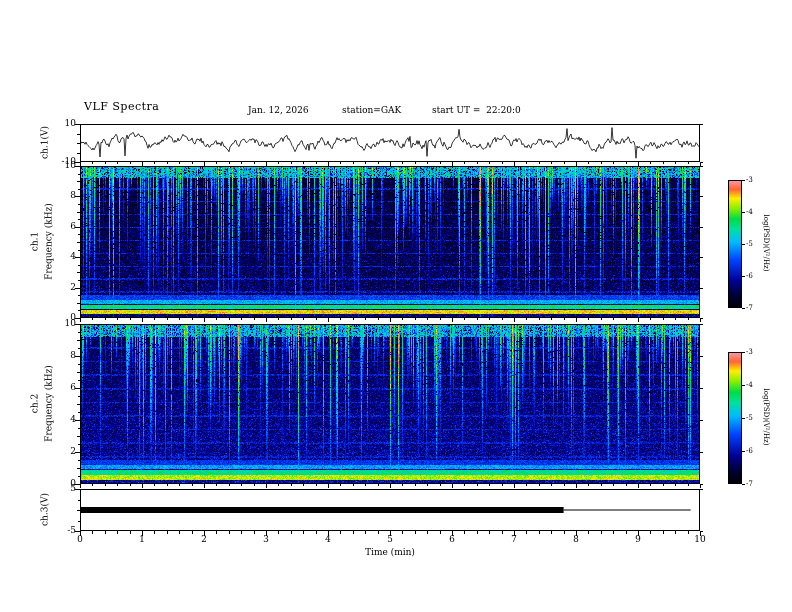 The width and height of the screenshot is (792, 612). Describe the element at coordinates (142, 540) in the screenshot. I see `x-tick-label: 1` at that location.